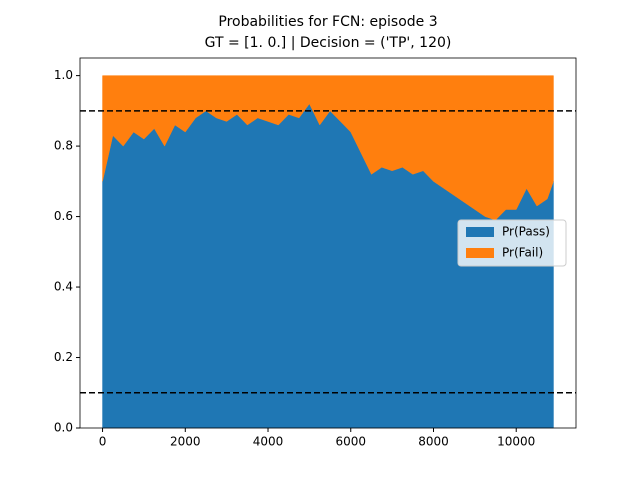 This screenshot has width=640, height=480. What do you see at coordinates (328, 43) in the screenshot?
I see `chart-subtitle: GT = [1. 0.] | Decision = ('TP', 120)` at bounding box center [328, 43].